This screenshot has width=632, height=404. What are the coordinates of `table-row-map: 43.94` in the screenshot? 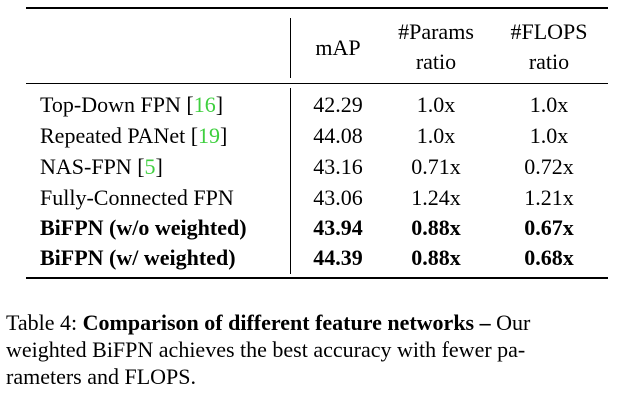 It's located at (338, 227).